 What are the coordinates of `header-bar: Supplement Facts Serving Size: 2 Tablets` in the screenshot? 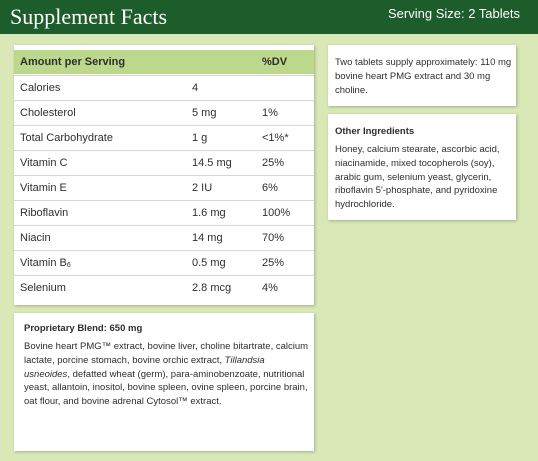 It's located at (269, 17).